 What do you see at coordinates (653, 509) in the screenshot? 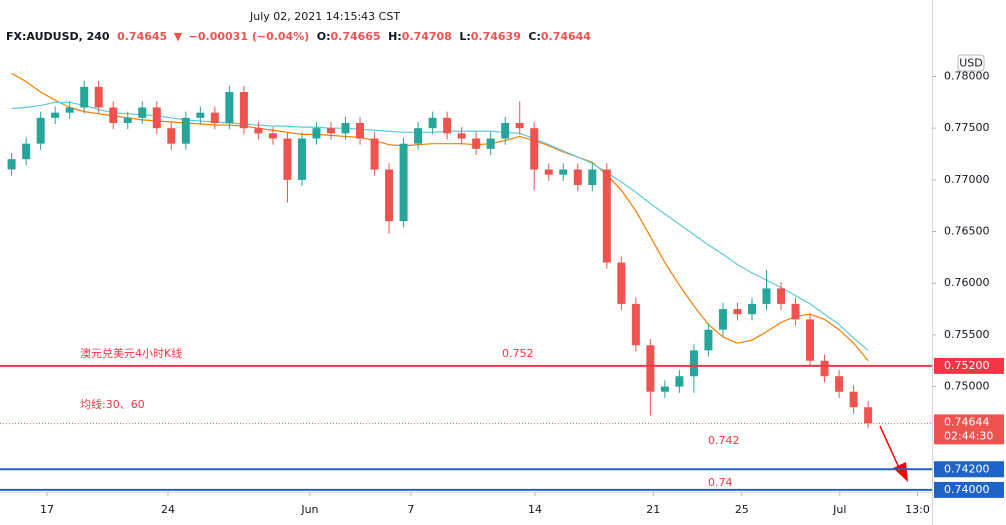
I see `x-tick-label: 21` at bounding box center [653, 509].